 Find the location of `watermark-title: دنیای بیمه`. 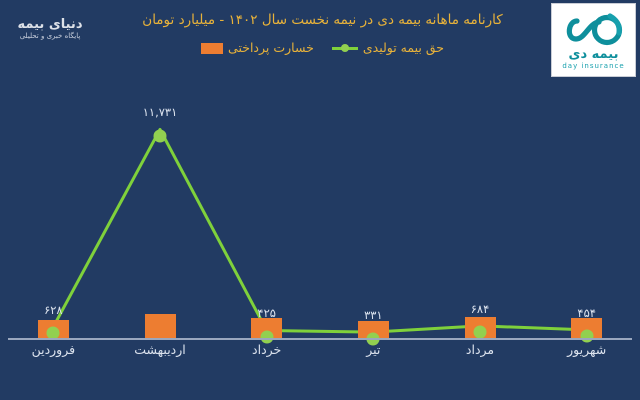

watermark-title: دنیای بیمه is located at coordinates (50, 24).